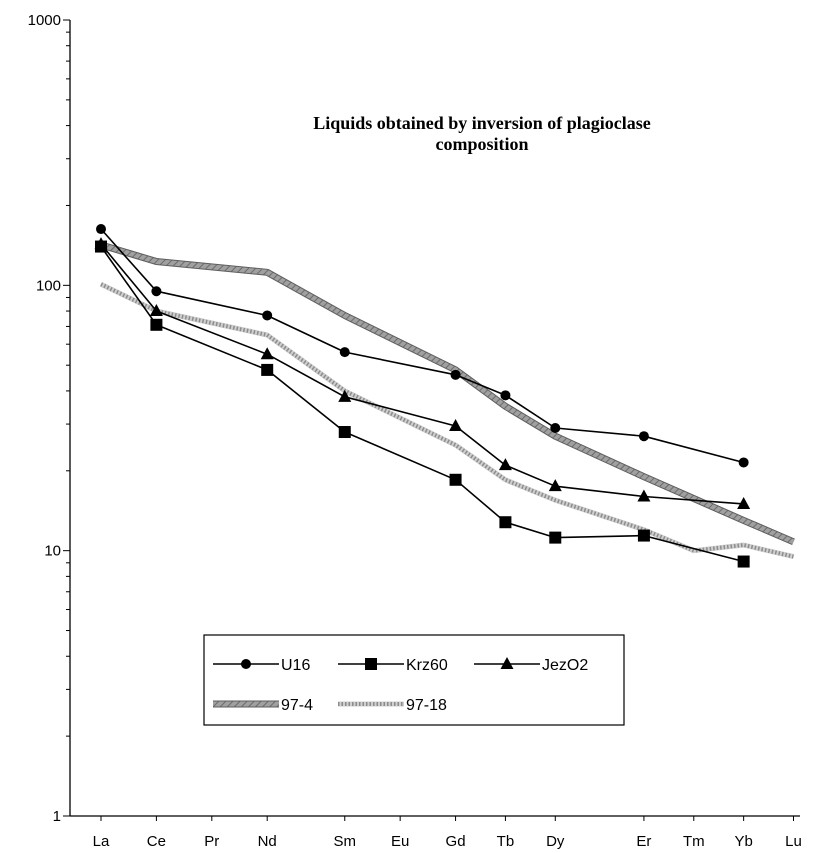 This screenshot has width=813, height=853. Describe the element at coordinates (694, 841) in the screenshot. I see `x-tick-label-tm: Tm` at that location.